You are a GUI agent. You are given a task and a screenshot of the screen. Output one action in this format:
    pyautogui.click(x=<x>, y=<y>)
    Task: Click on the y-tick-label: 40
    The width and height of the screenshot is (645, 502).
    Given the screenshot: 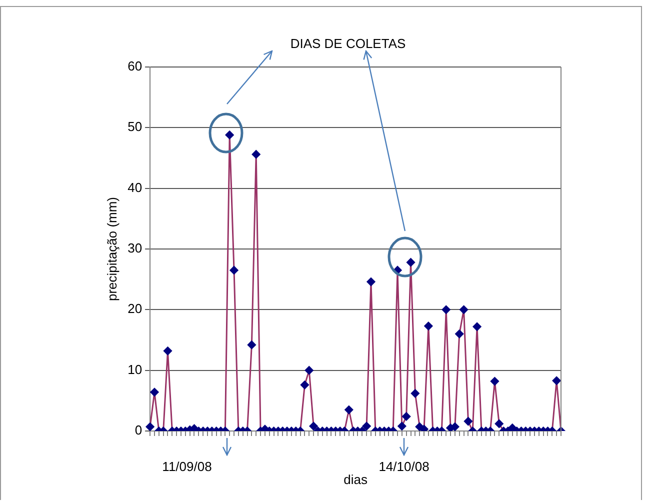 What is the action you would take?
    pyautogui.click(x=135, y=187)
    